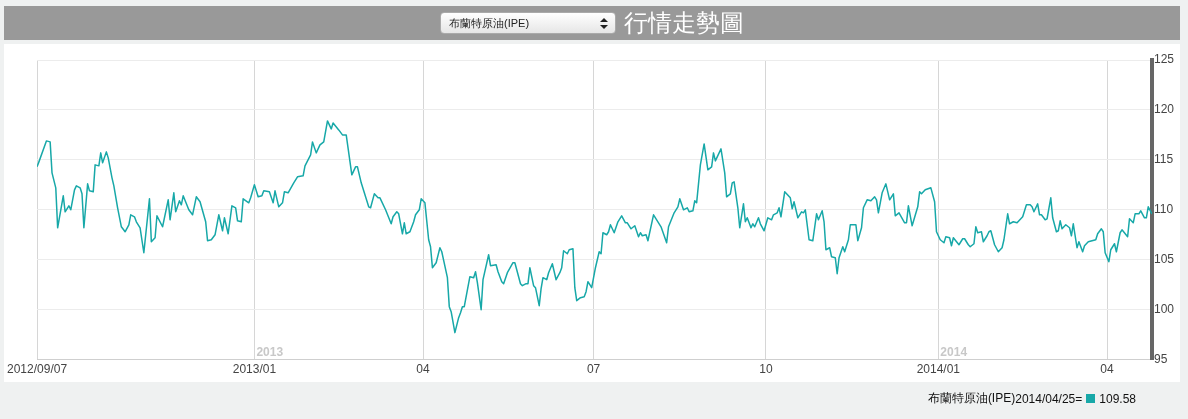  What do you see at coordinates (1163, 159) in the screenshot?
I see `y-tick-label: 115` at bounding box center [1163, 159].